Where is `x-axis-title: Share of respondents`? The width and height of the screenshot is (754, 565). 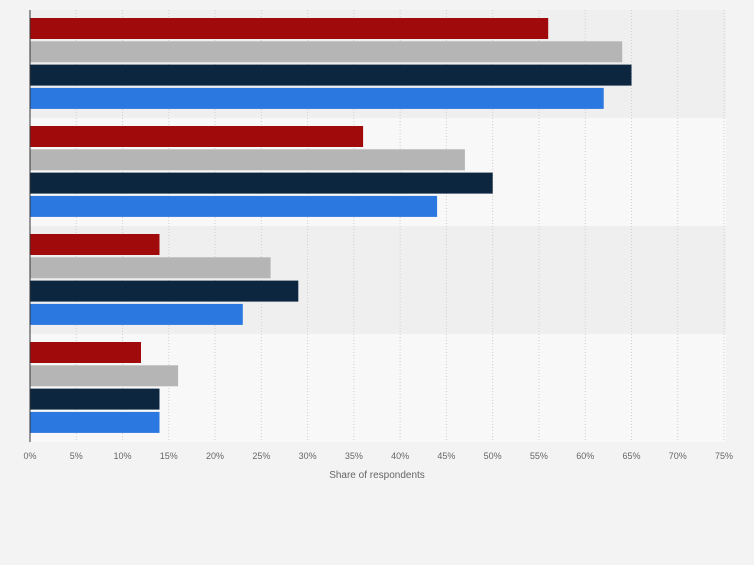 x-axis-title: Share of respondents is located at coordinates (377, 475).